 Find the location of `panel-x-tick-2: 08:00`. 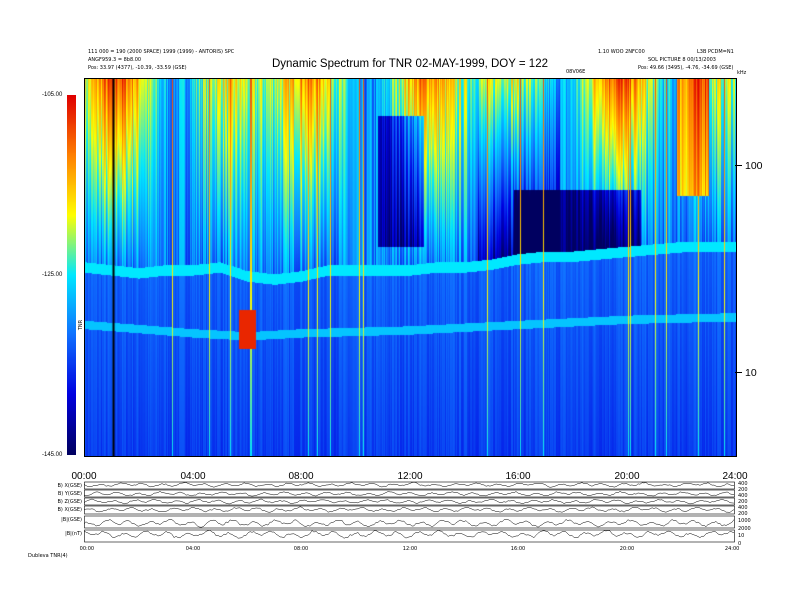

panel-x-tick-2: 08:00 is located at coordinates (301, 549).